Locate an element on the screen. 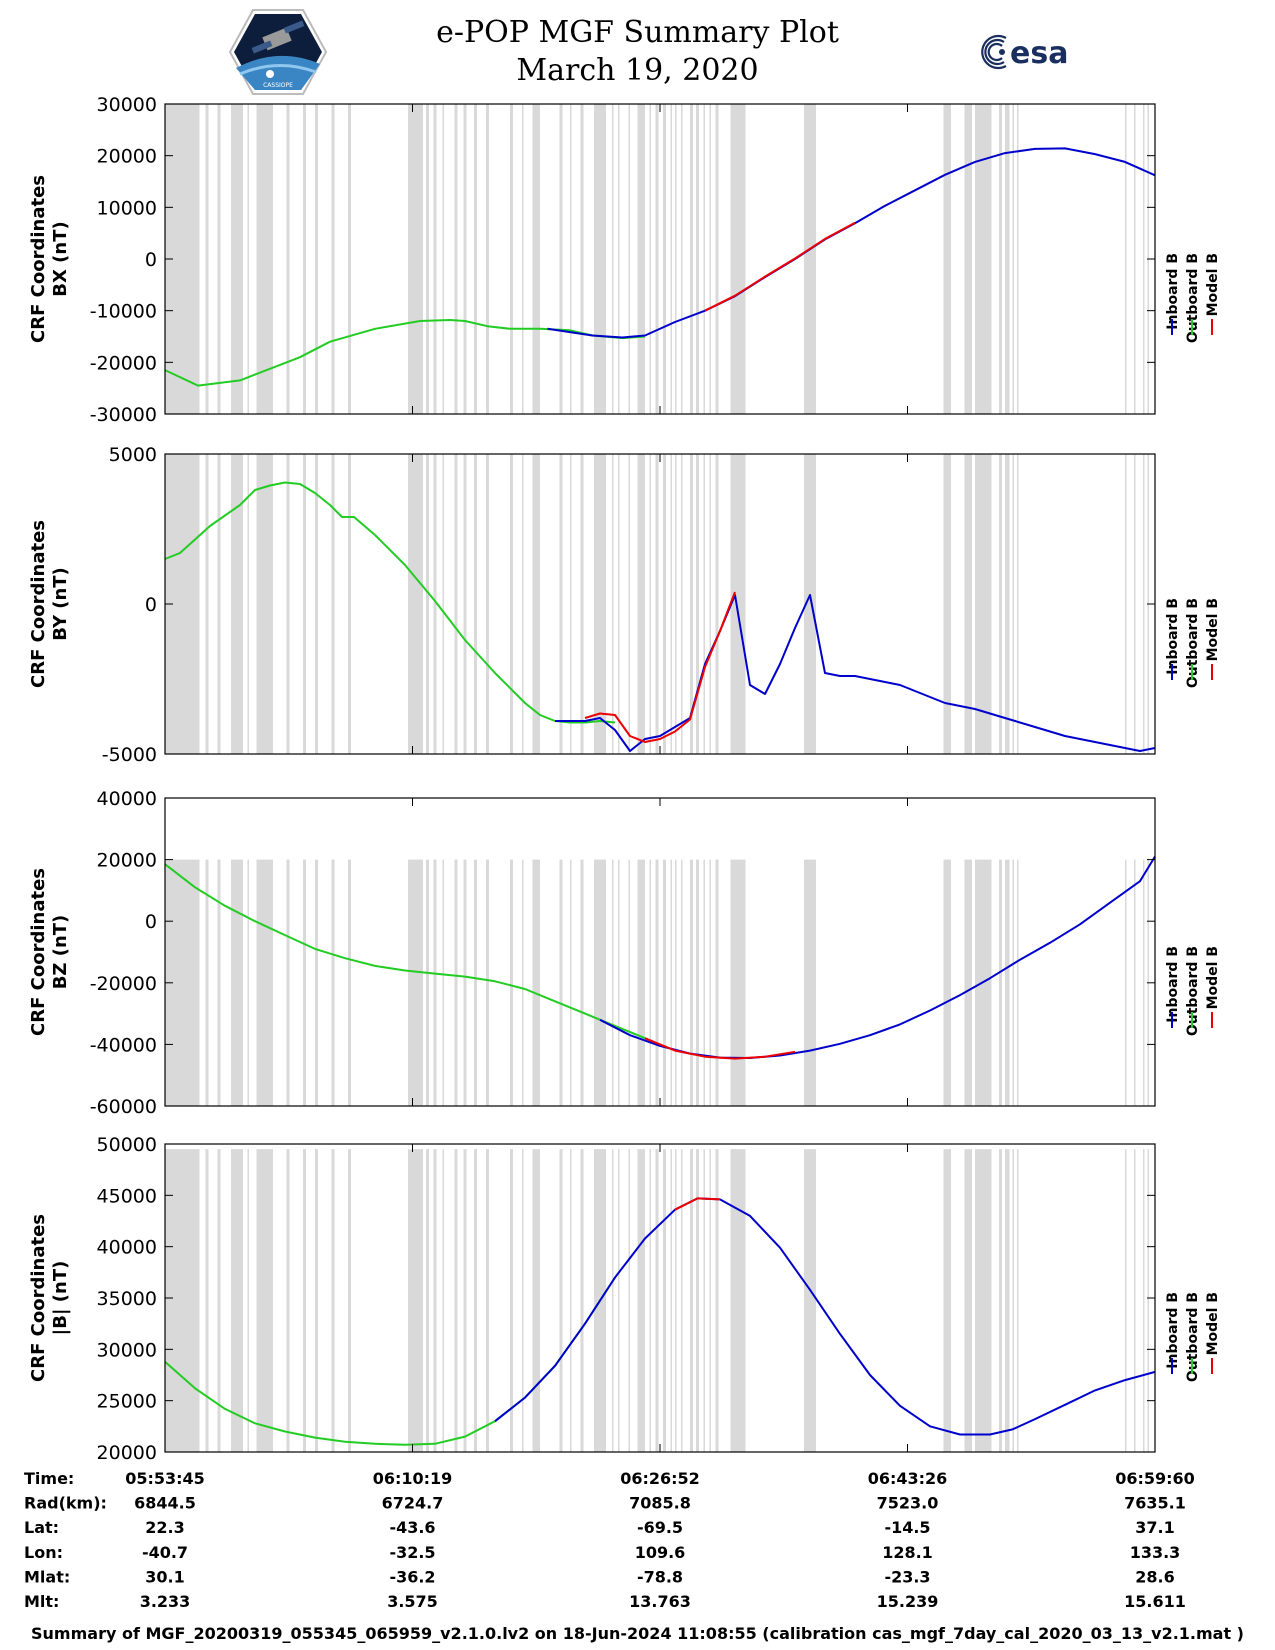  info-row-value: 15.239 is located at coordinates (908, 1601).